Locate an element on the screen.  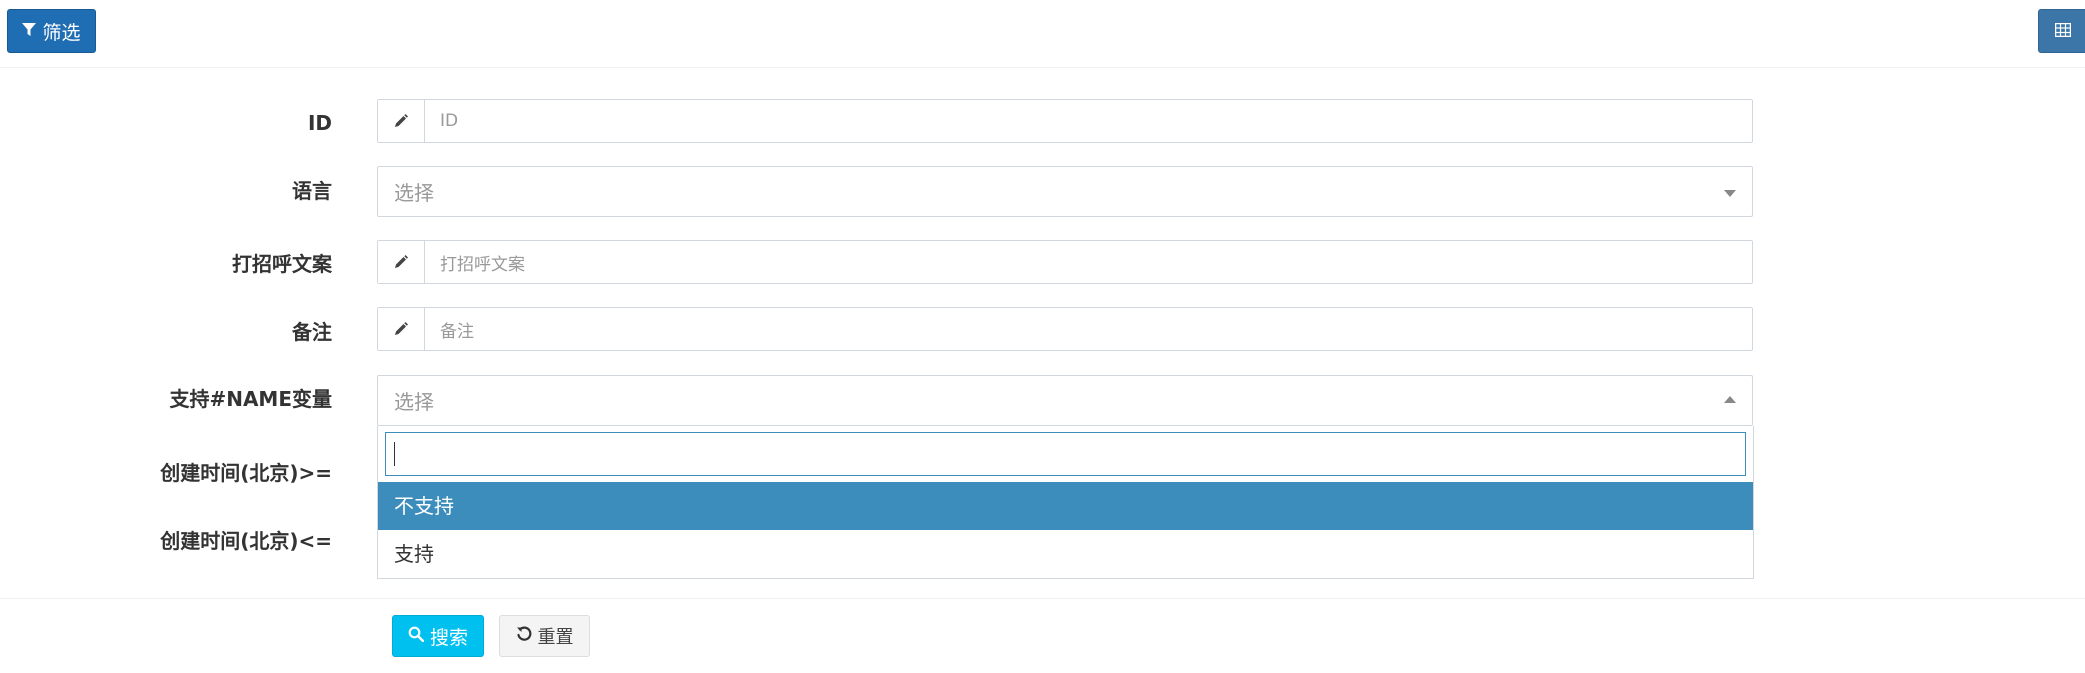
filter-button: 筛选 is located at coordinates (51, 31).